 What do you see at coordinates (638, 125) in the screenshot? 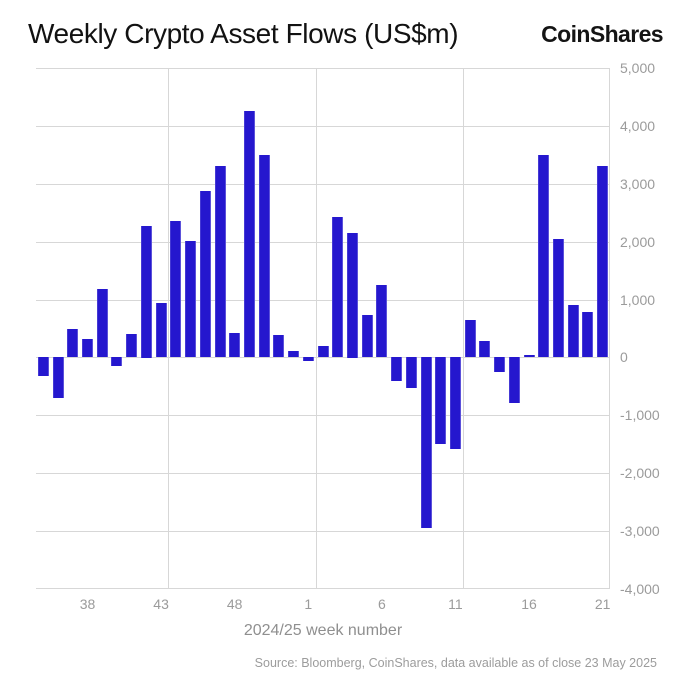
I see `y-tick-label: 4,000` at bounding box center [638, 125].